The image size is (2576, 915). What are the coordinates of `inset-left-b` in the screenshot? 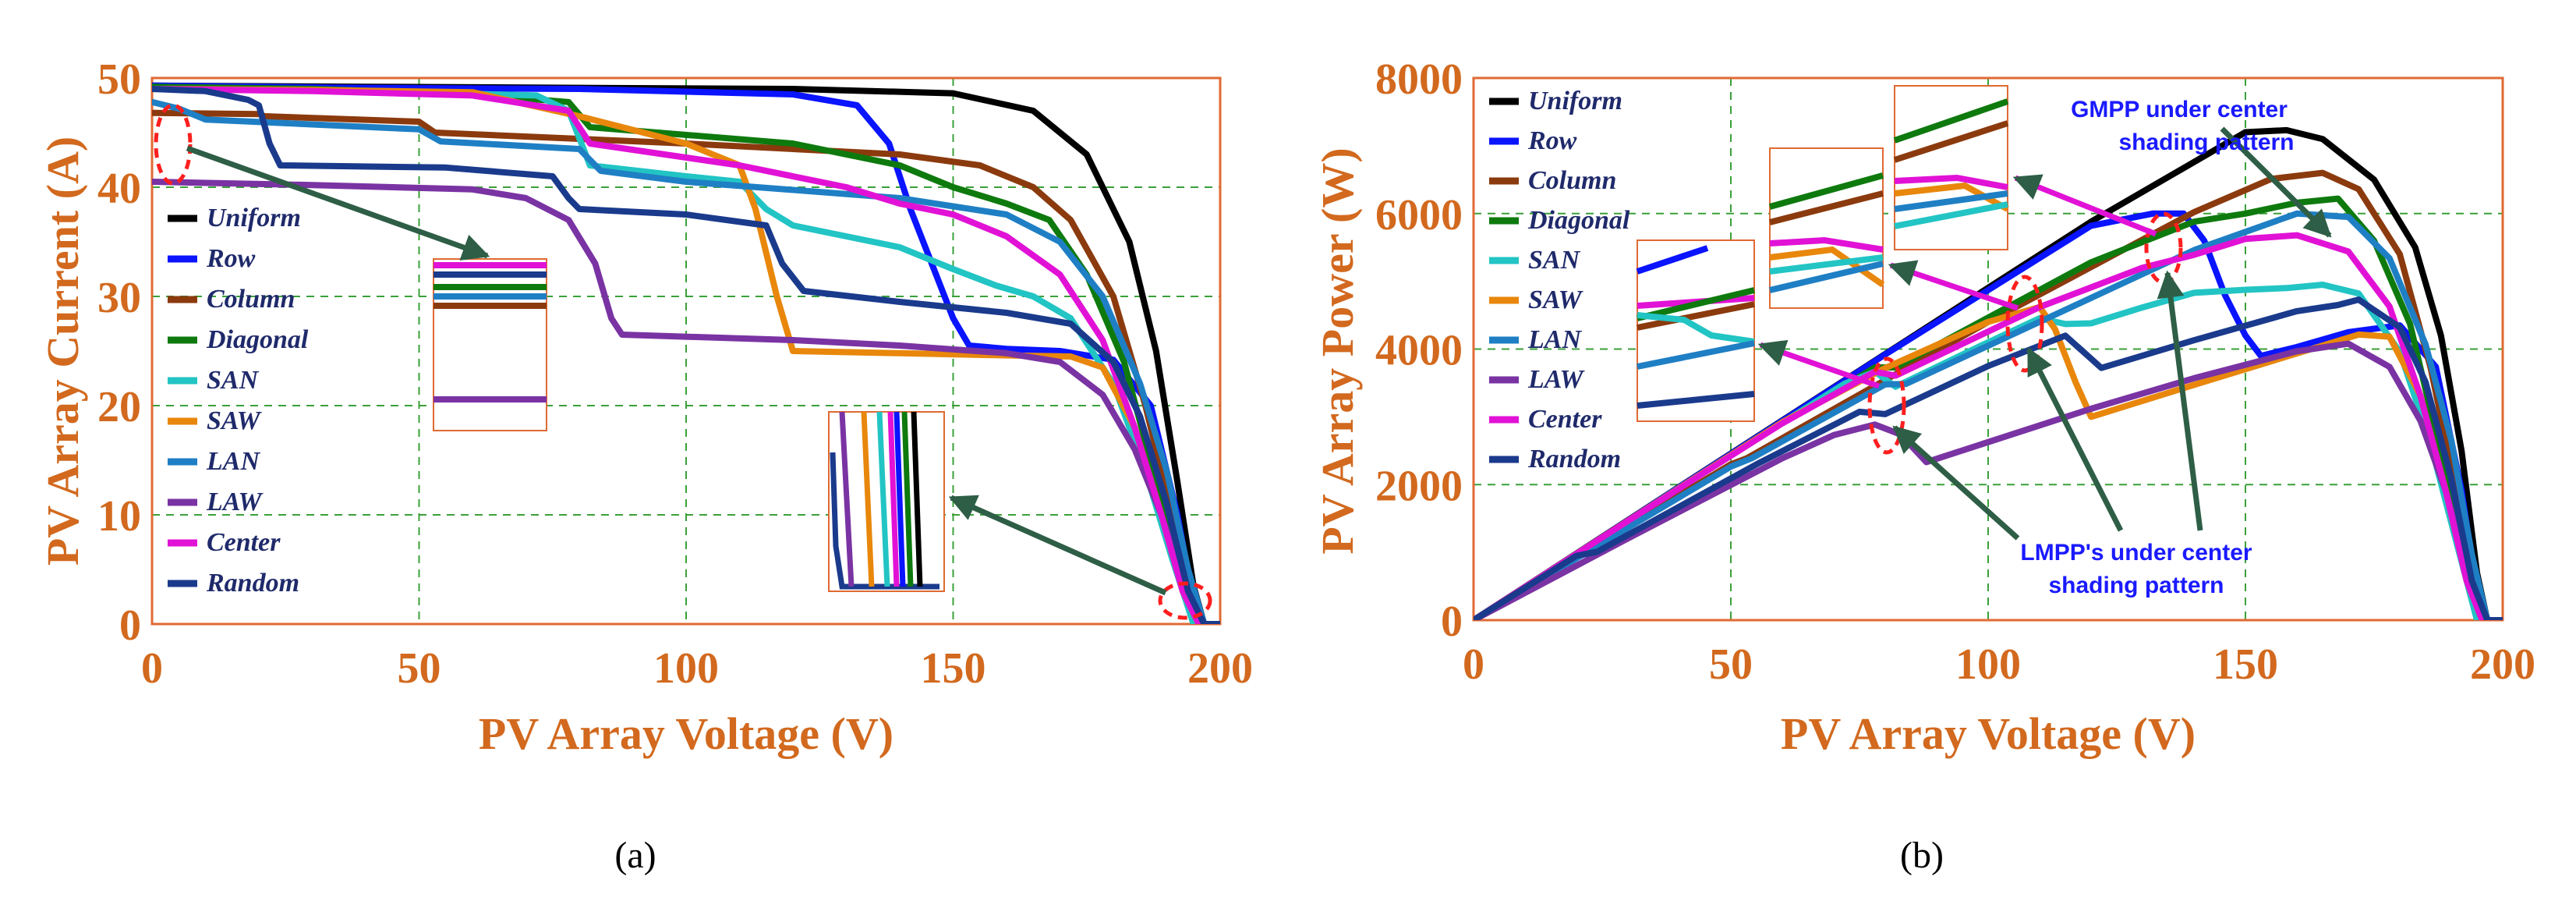 It's located at (1695, 330).